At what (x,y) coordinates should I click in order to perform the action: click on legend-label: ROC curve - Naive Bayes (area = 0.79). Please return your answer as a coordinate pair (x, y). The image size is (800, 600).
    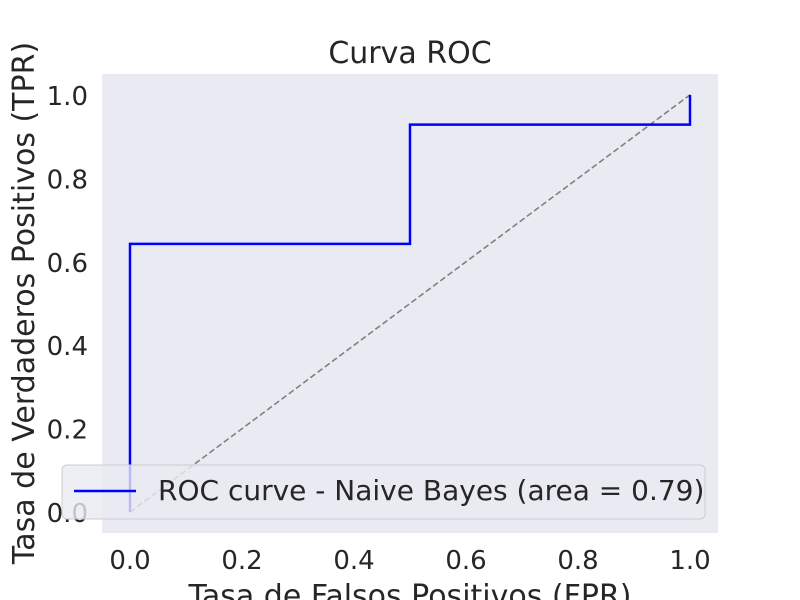
    Looking at the image, I should click on (431, 490).